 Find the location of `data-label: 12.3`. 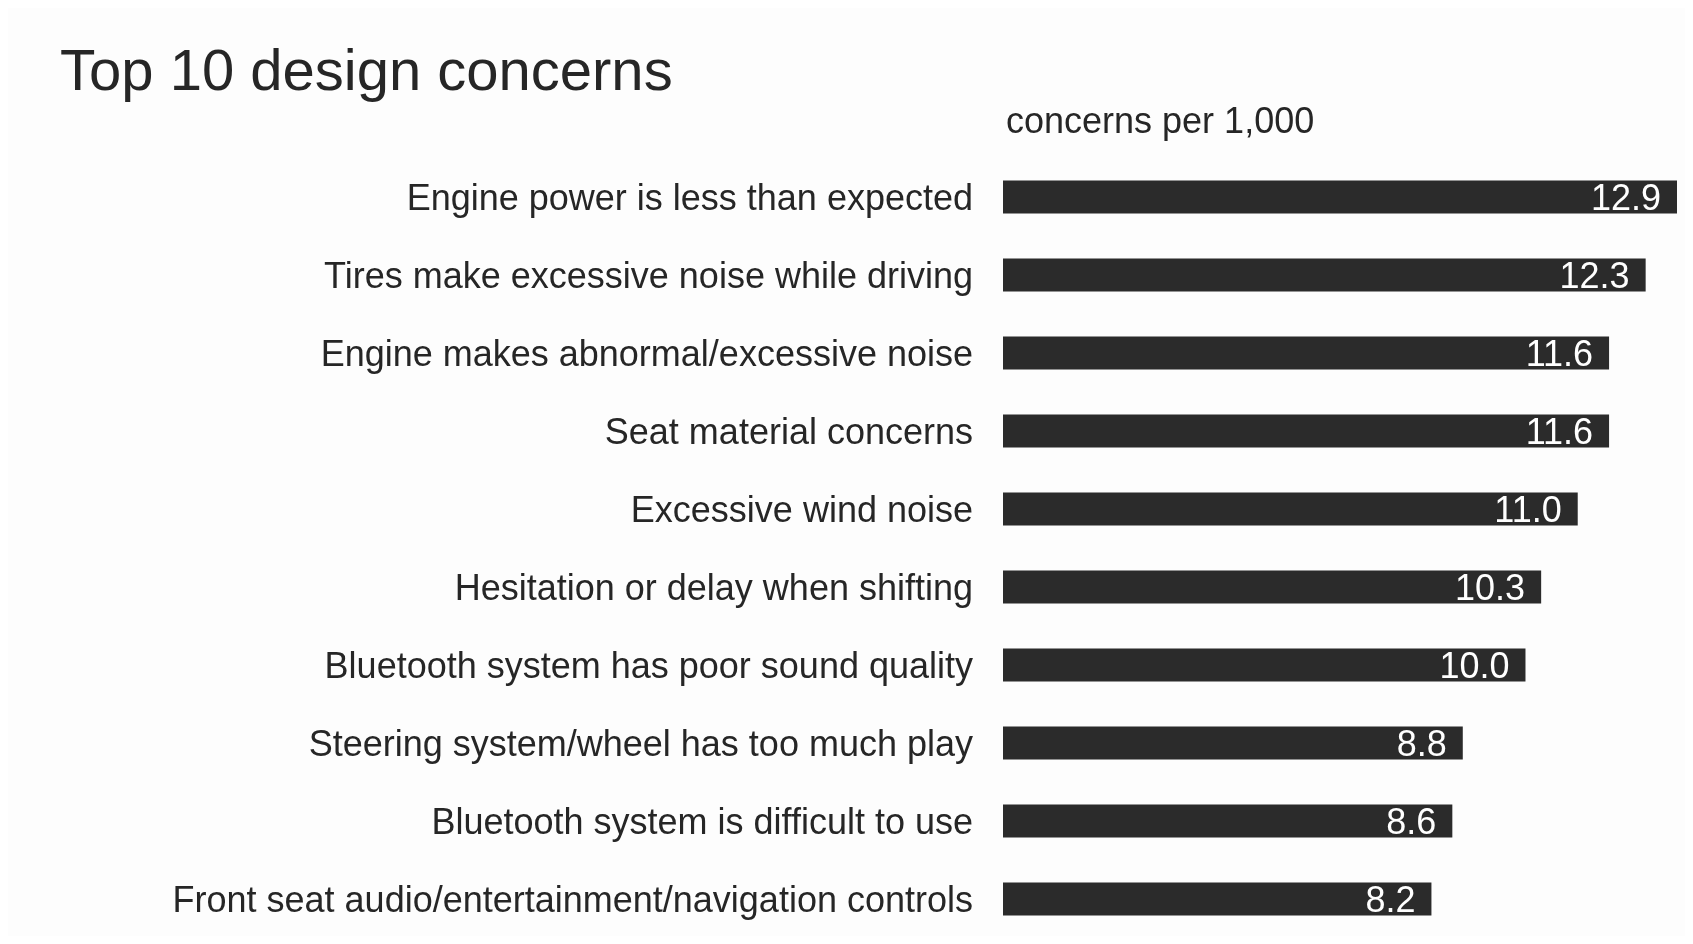

data-label: 12.3 is located at coordinates (1594, 275).